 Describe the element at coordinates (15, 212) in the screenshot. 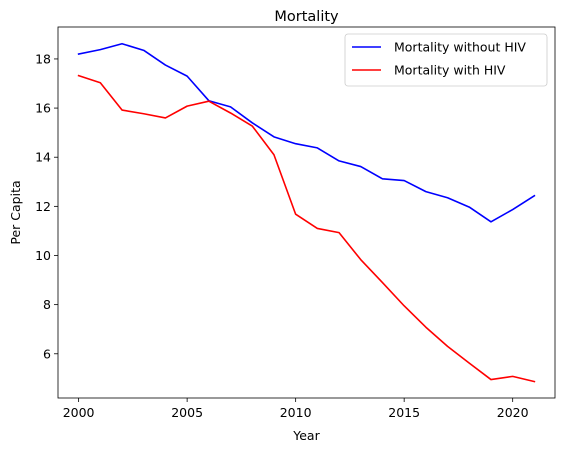

I see `y-axis-label: Per Capita` at that location.